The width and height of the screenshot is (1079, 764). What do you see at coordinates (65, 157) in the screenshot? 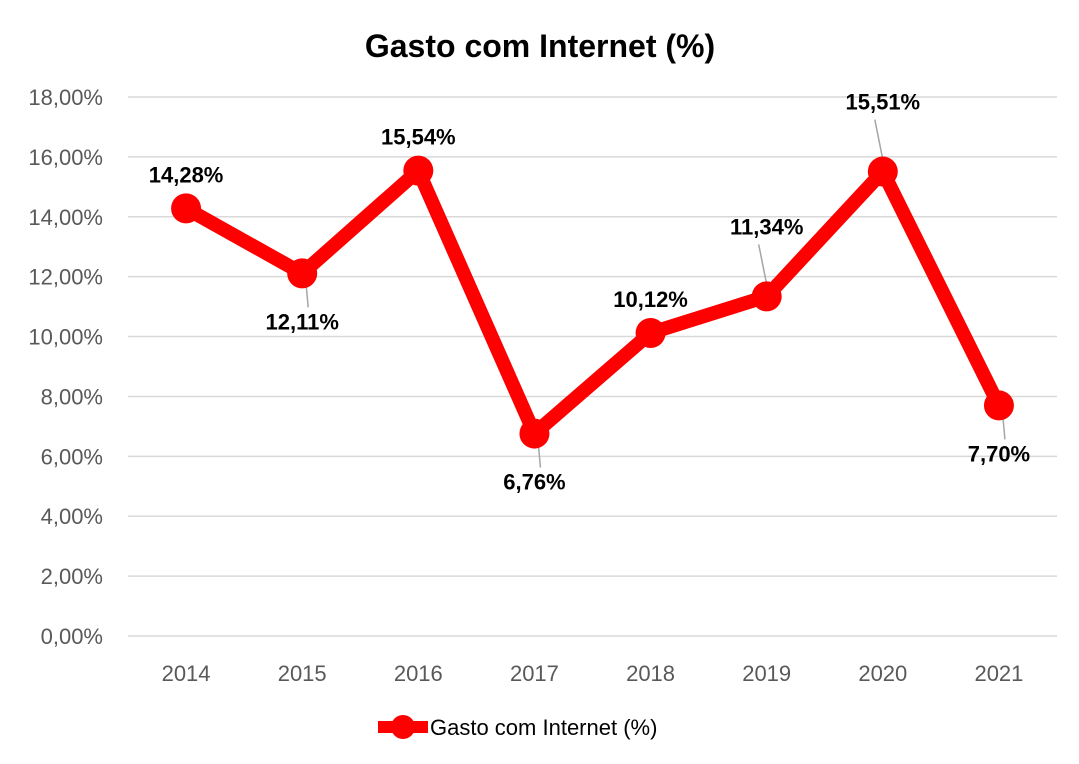
I see `y-tick-label: 16,00%` at bounding box center [65, 157].